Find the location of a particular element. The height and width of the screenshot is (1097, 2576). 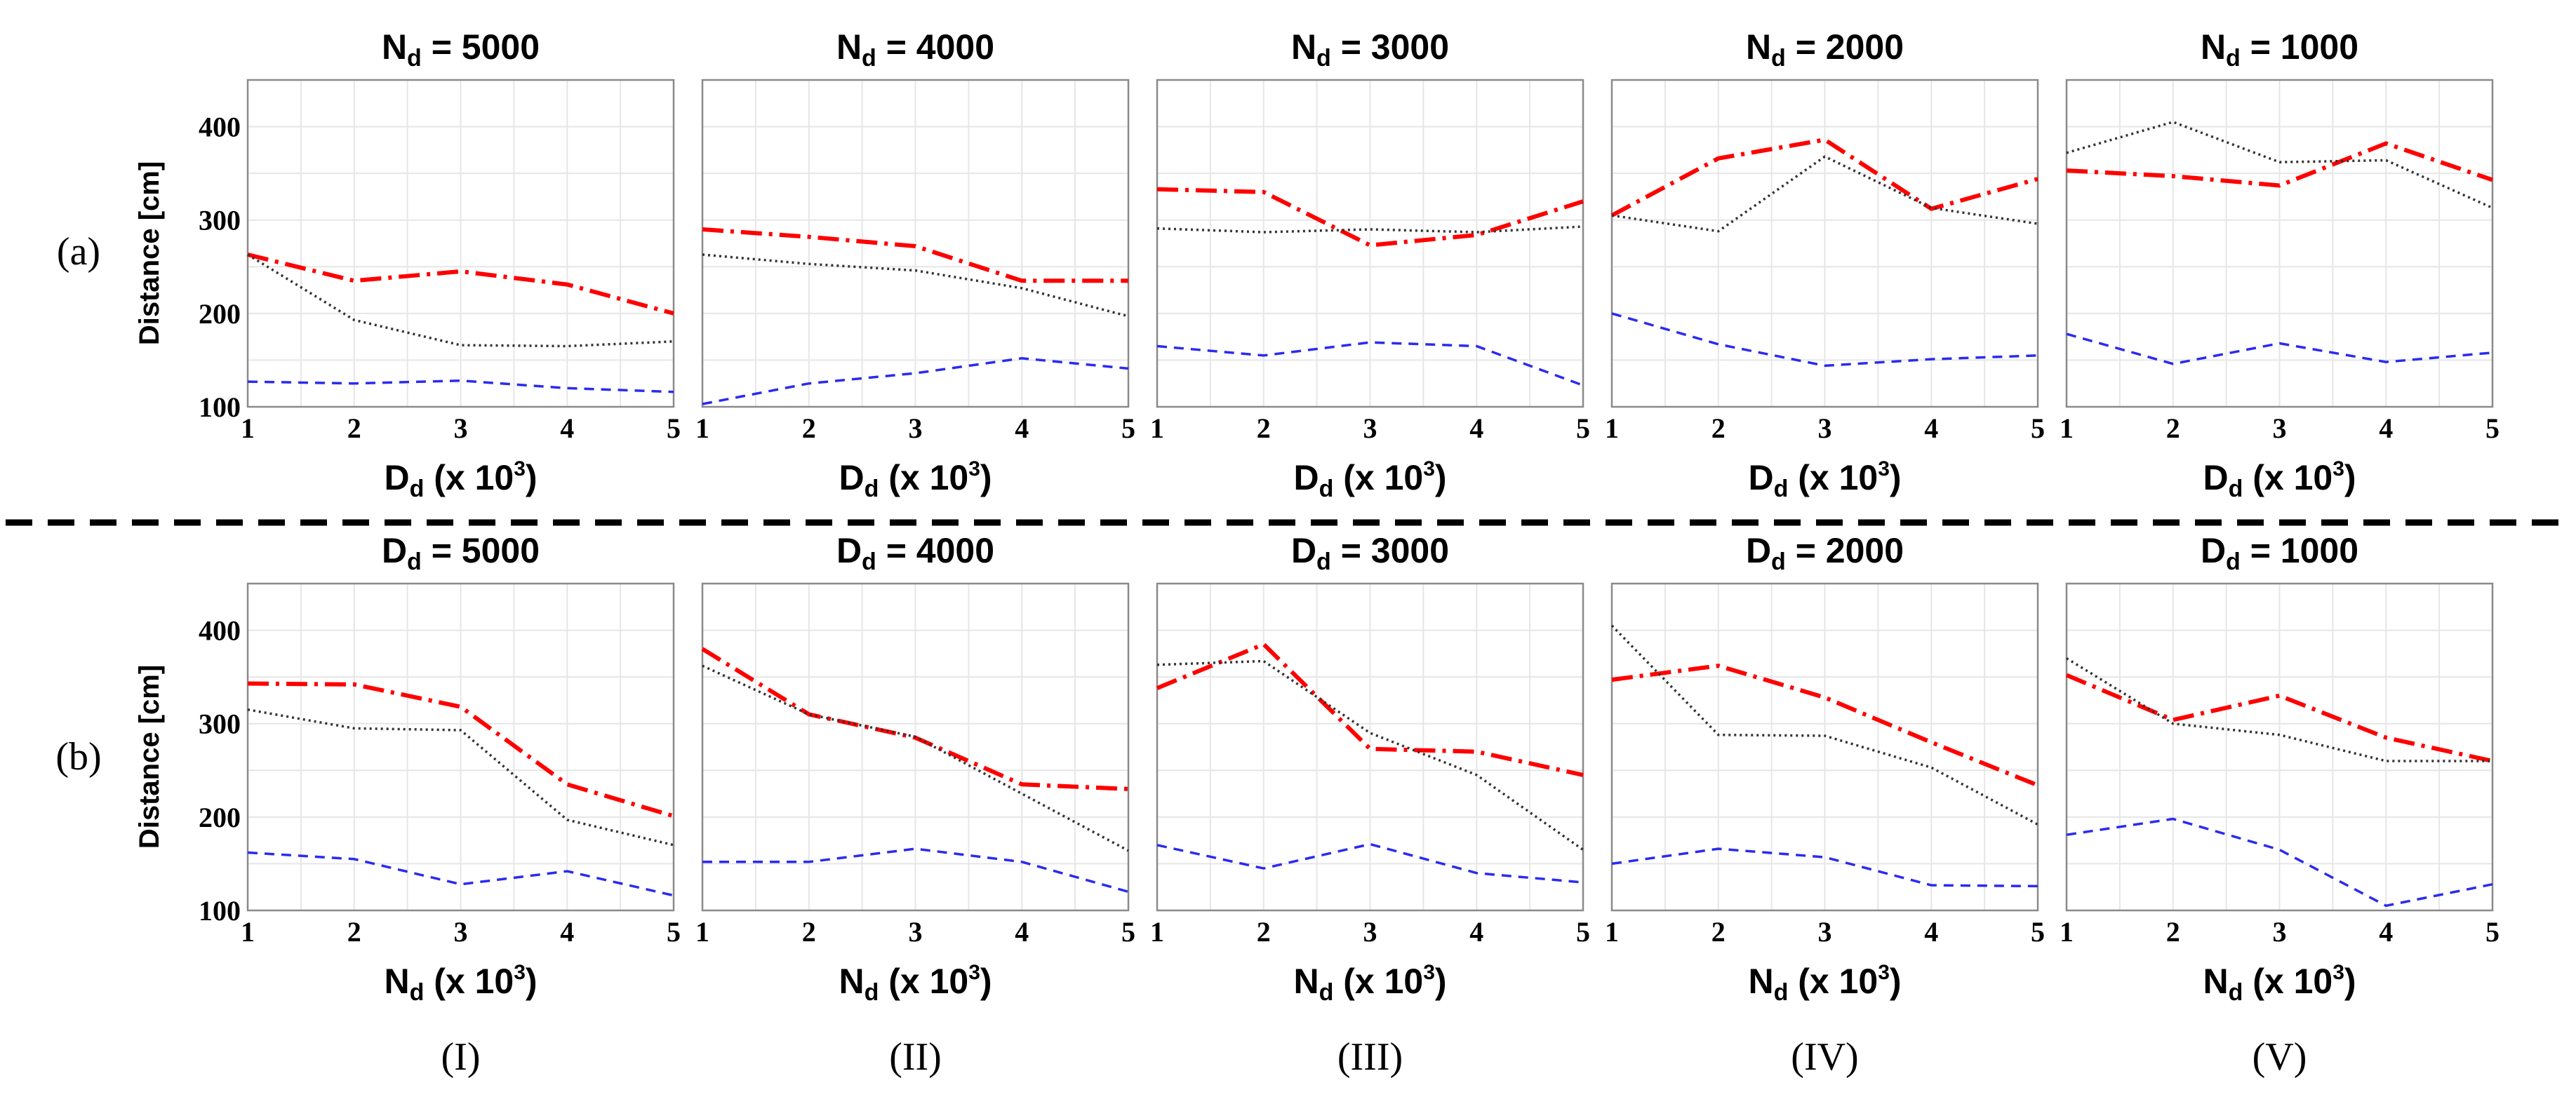

y-tick-label: 100 is located at coordinates (220, 911).